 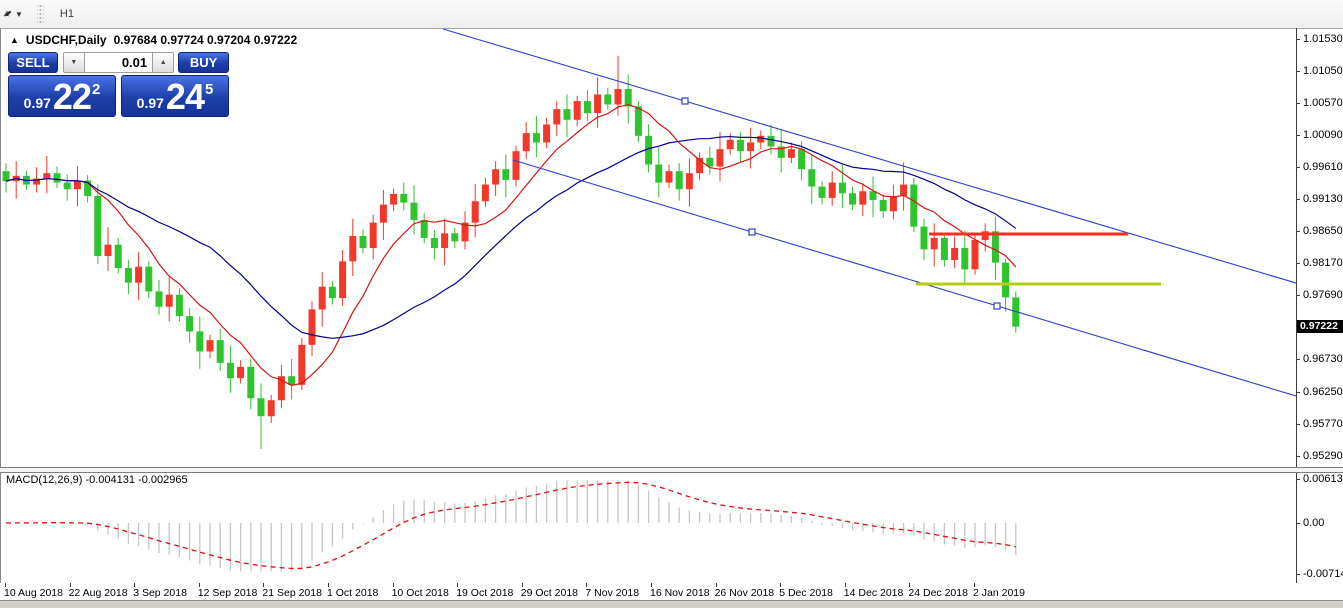 I want to click on volume-input: 0.01, so click(x=118, y=62).